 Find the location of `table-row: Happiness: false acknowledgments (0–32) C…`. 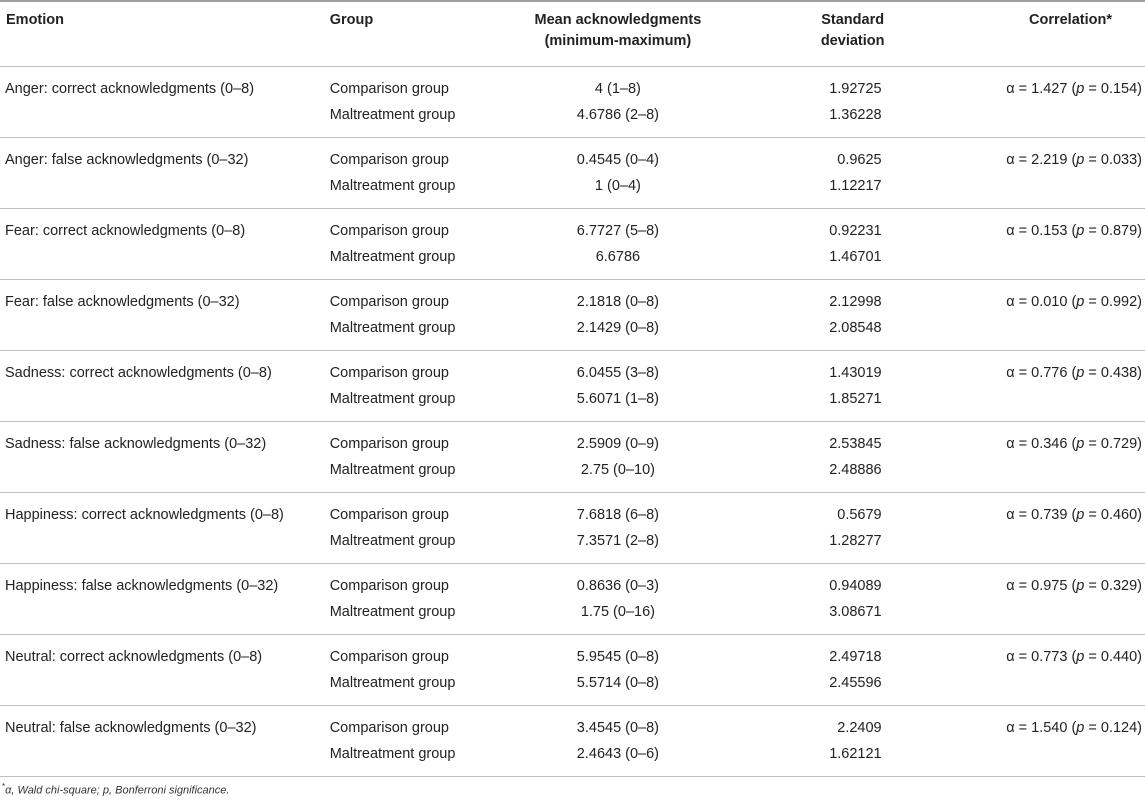

table-row: Happiness: false acknowledgments (0–32) C… is located at coordinates (572, 582).